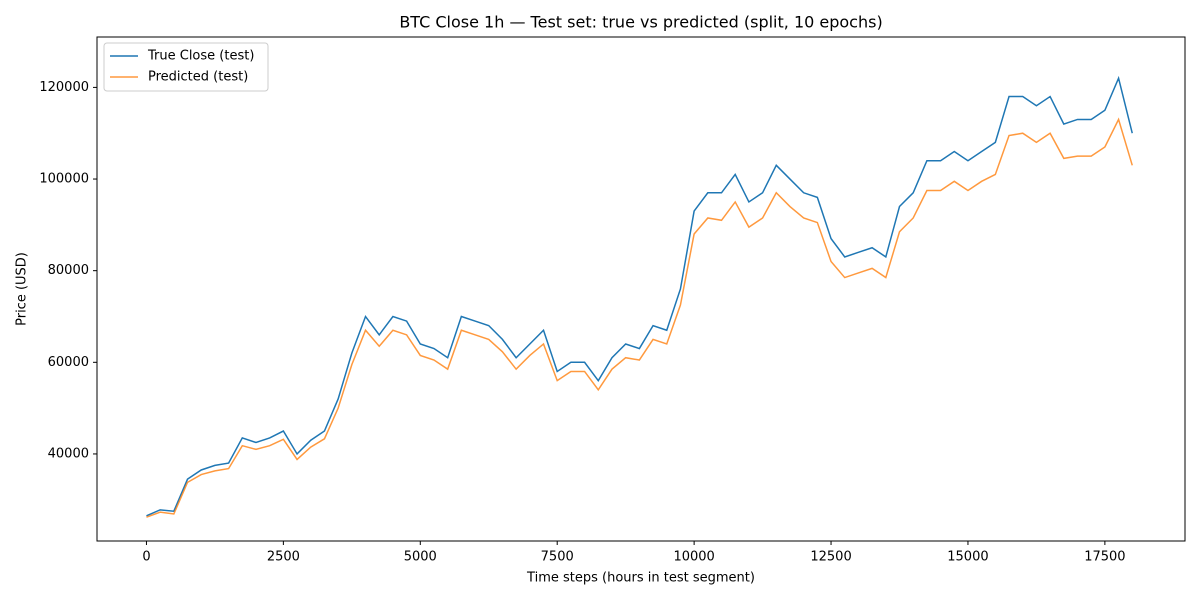 This screenshot has height=600, width=1200. What do you see at coordinates (967, 557) in the screenshot?
I see `x-tick-label: 15000` at bounding box center [967, 557].